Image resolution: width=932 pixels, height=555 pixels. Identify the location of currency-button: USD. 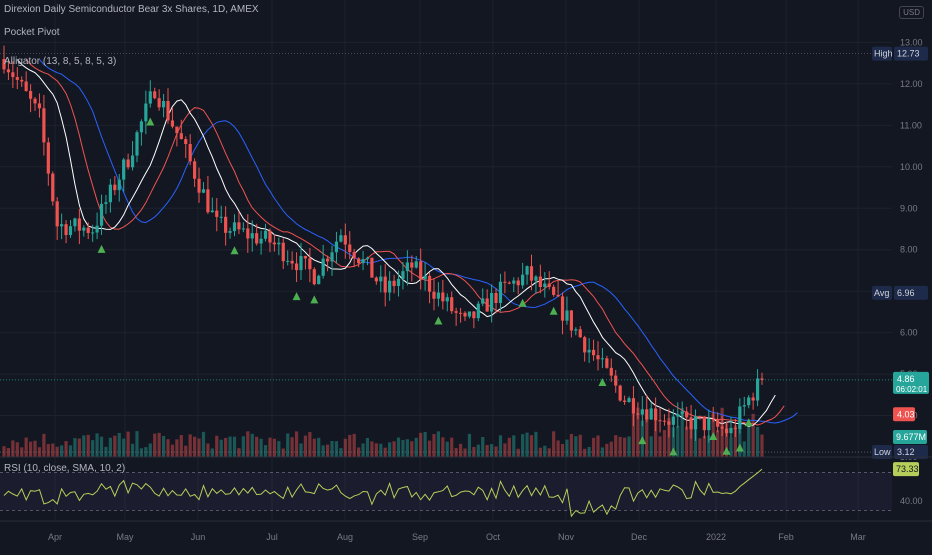
(911, 12).